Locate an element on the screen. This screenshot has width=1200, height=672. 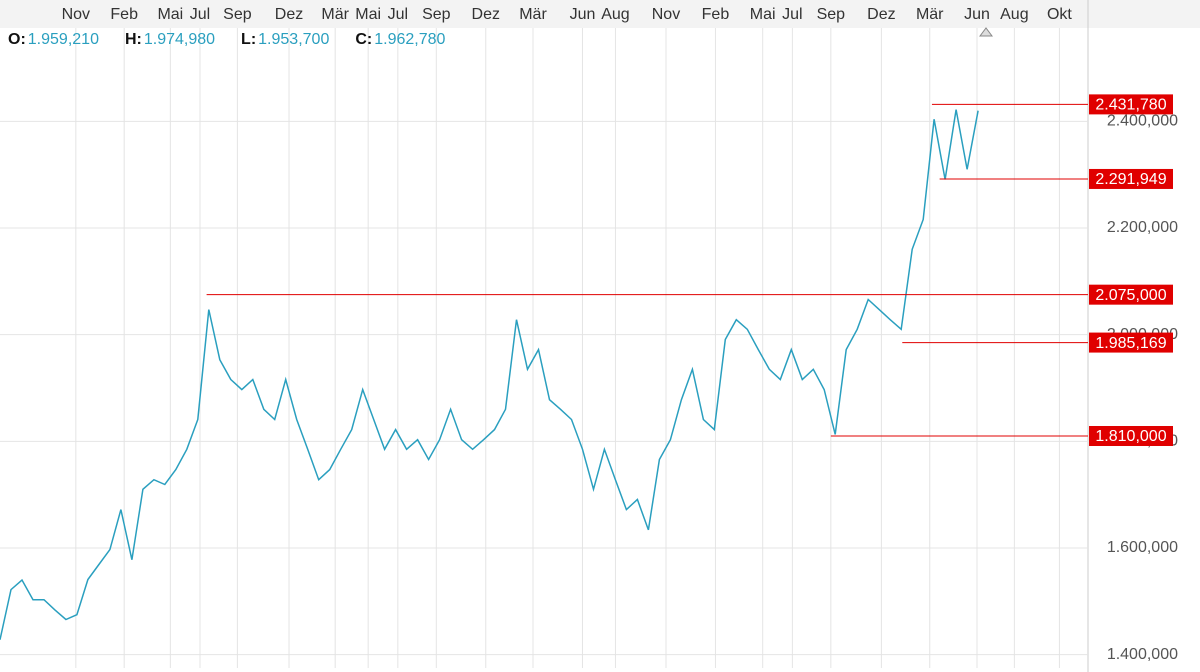
ohlc-key: H: is located at coordinates (133, 39).